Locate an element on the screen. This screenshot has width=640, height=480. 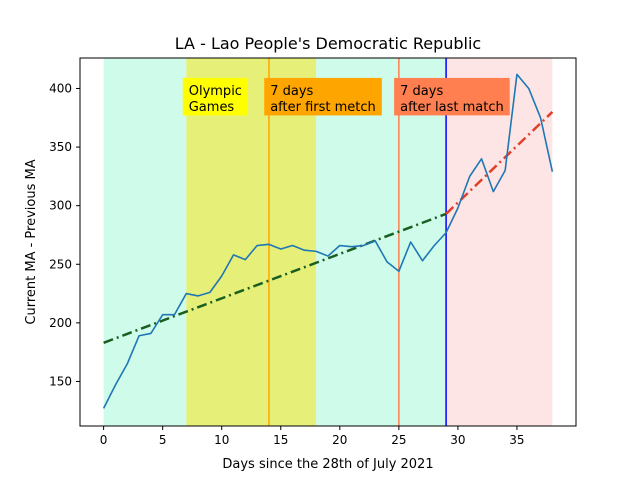
x-axis-label: Days since the 28th of July 2021 is located at coordinates (327, 464).